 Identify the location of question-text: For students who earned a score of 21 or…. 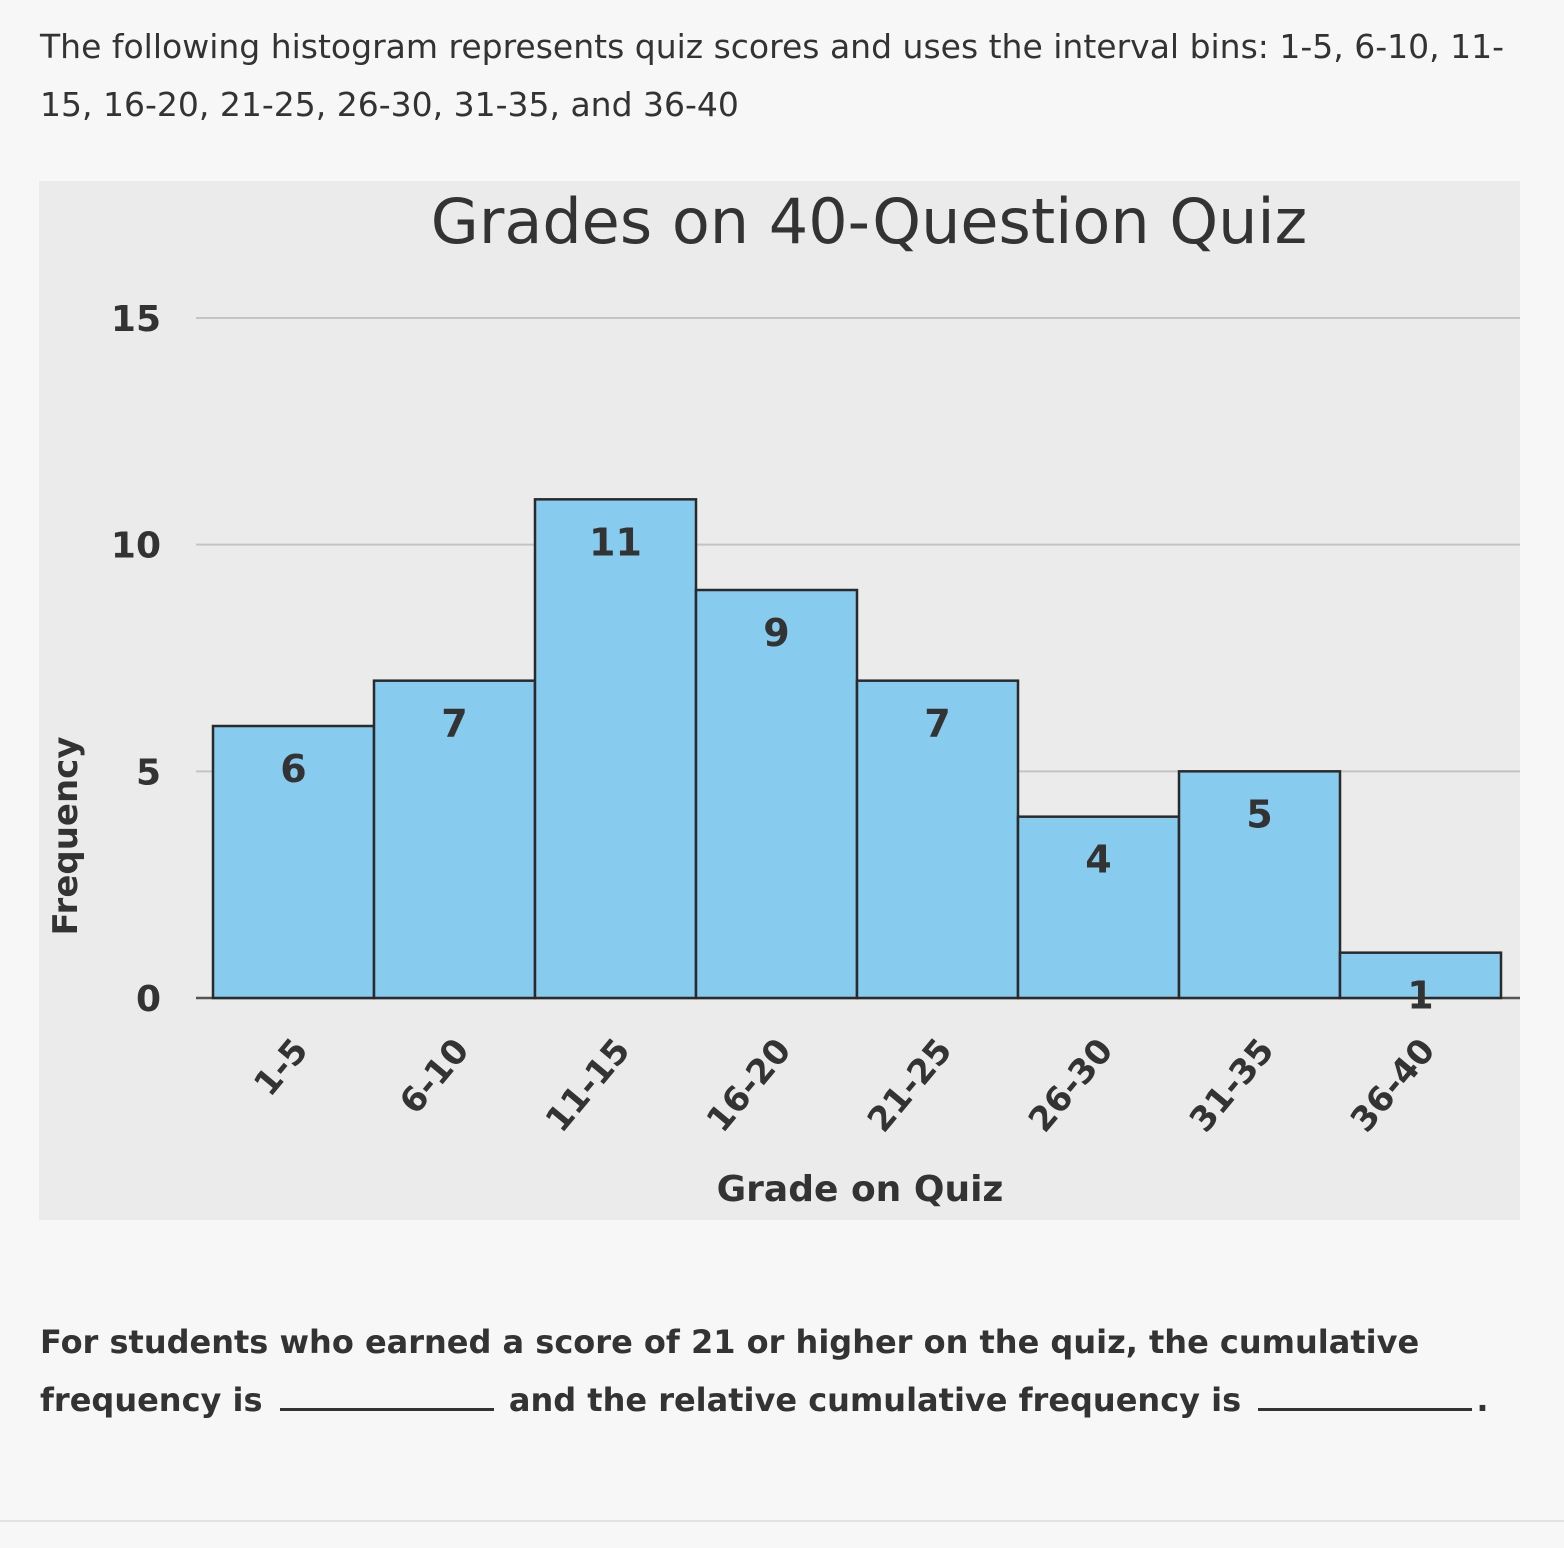
(780, 1371).